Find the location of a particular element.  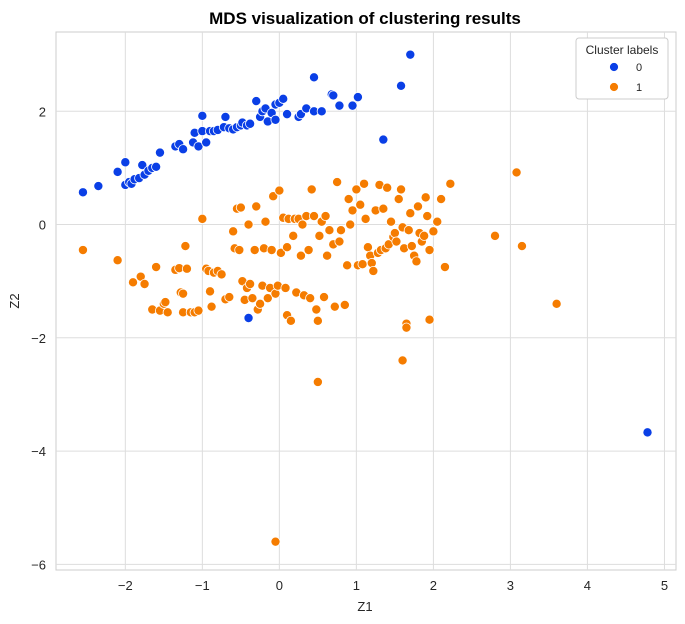

y-tick-label: −6 is located at coordinates (38, 564).